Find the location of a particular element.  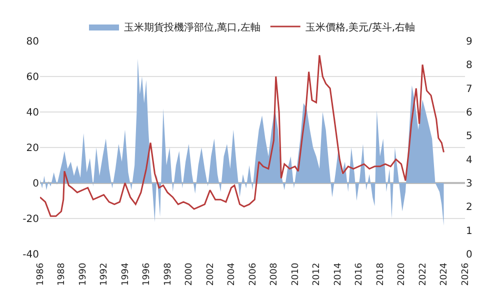

y-tick-label: 40 is located at coordinates (32, 113).